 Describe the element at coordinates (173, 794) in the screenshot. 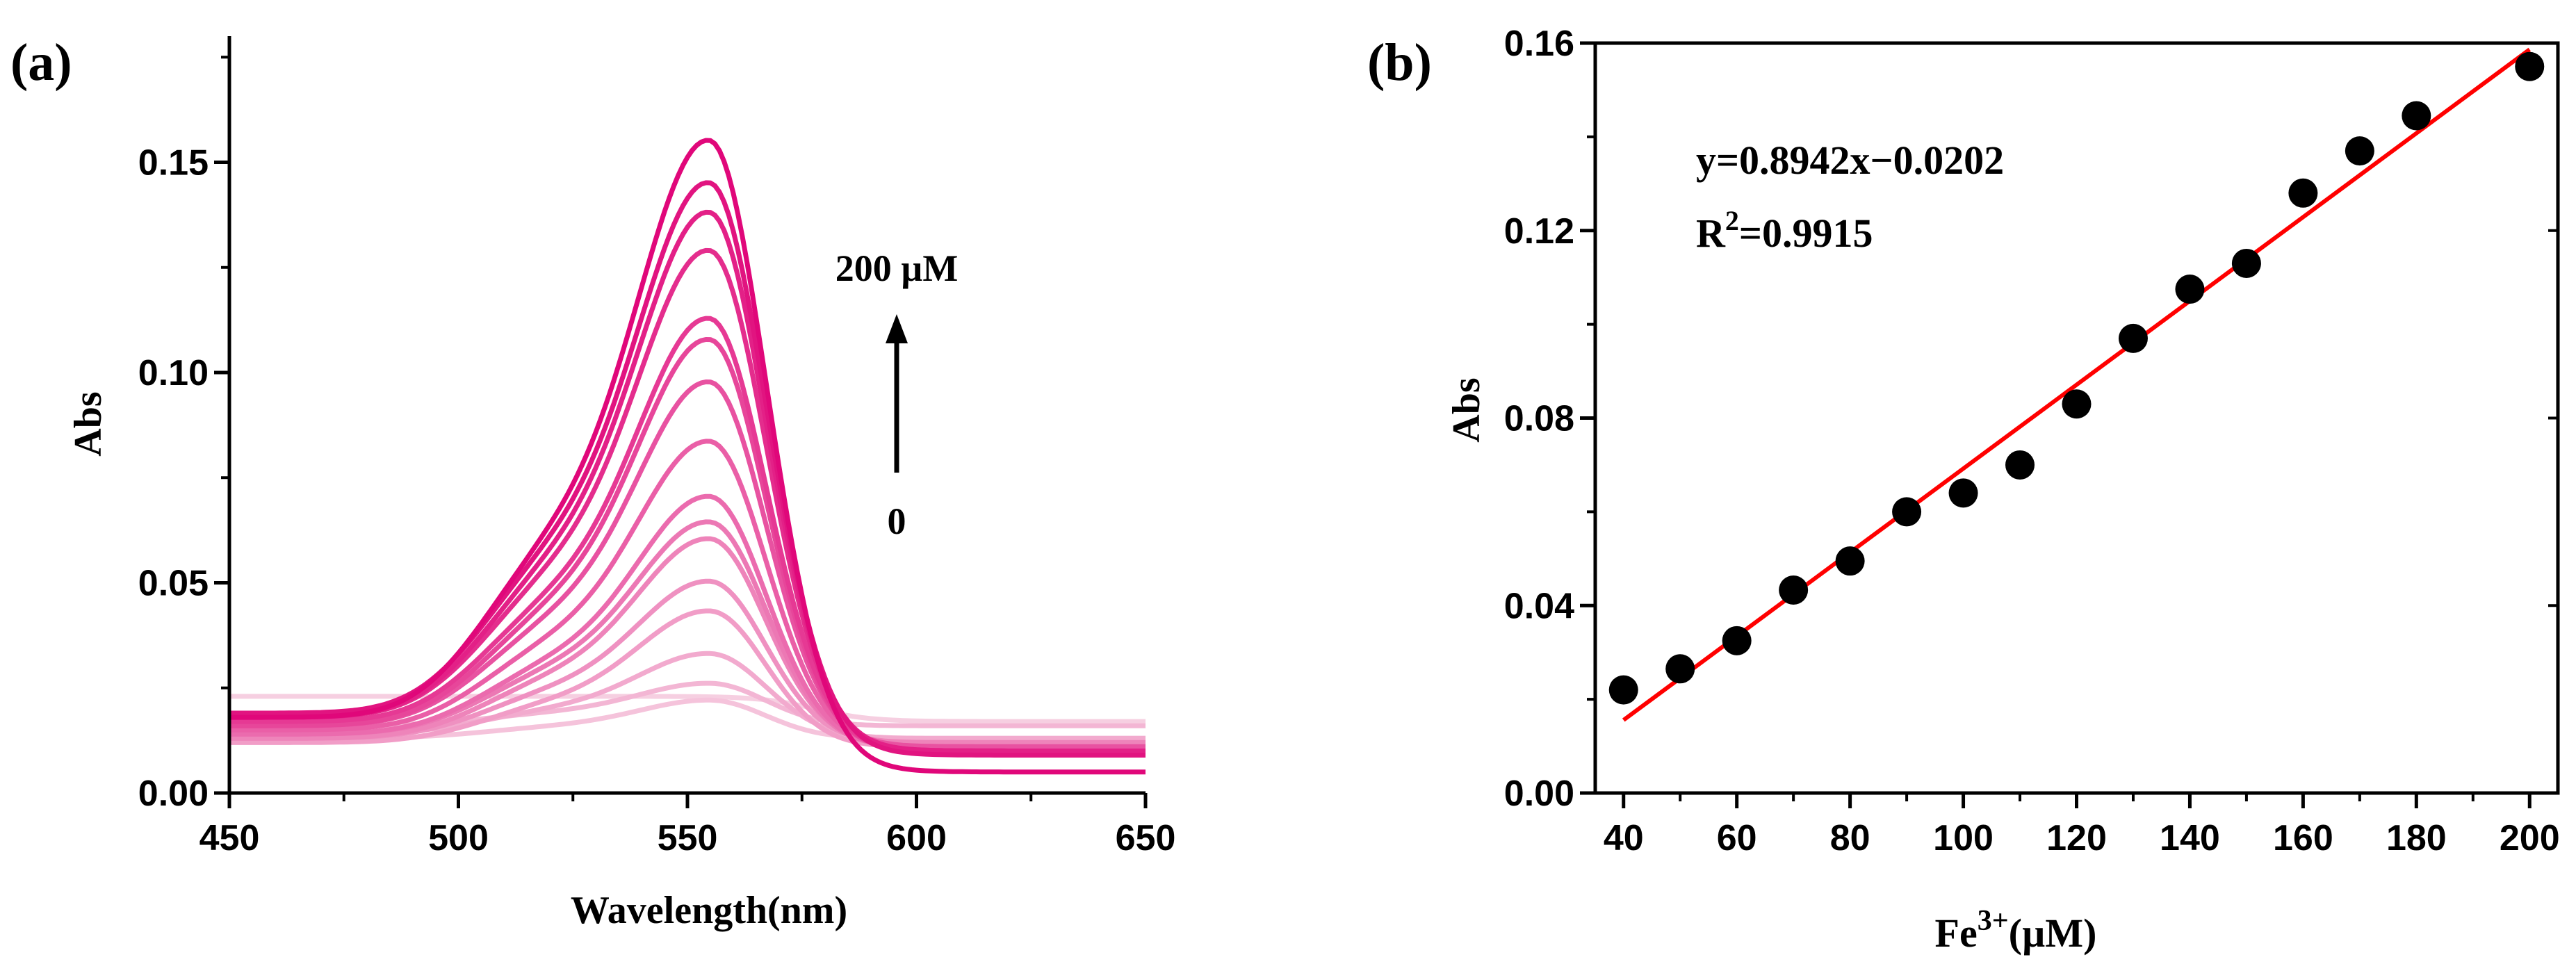

I see `panel-a-y-tick-label: 0.00` at that location.